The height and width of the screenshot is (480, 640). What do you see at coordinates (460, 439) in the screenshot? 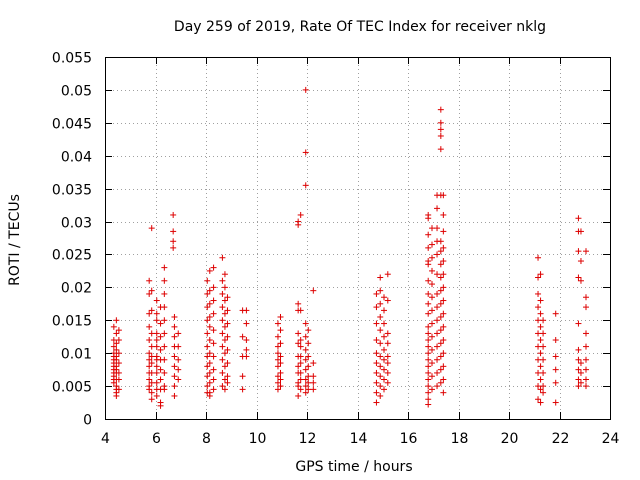
I see `x-tick-label: 18` at bounding box center [460, 439].